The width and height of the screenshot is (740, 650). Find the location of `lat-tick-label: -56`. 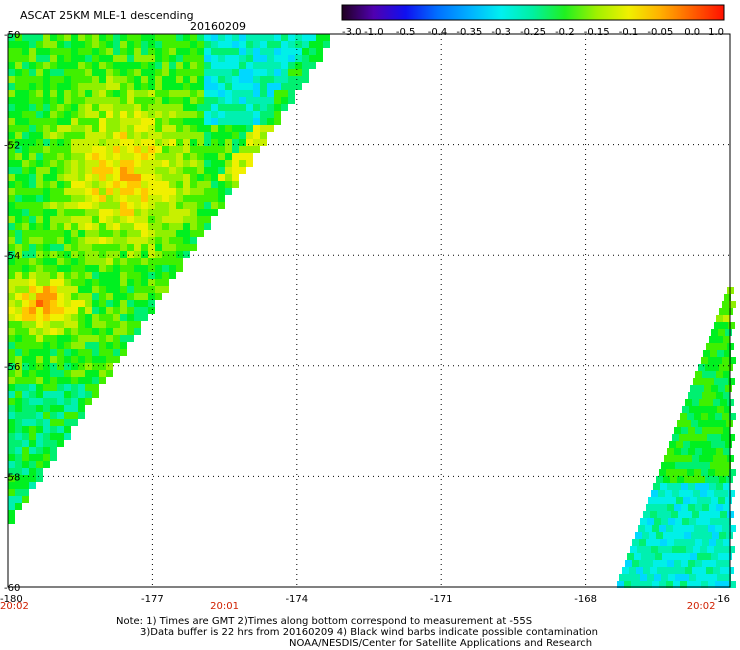

lat-tick-label: -56 is located at coordinates (12, 367).